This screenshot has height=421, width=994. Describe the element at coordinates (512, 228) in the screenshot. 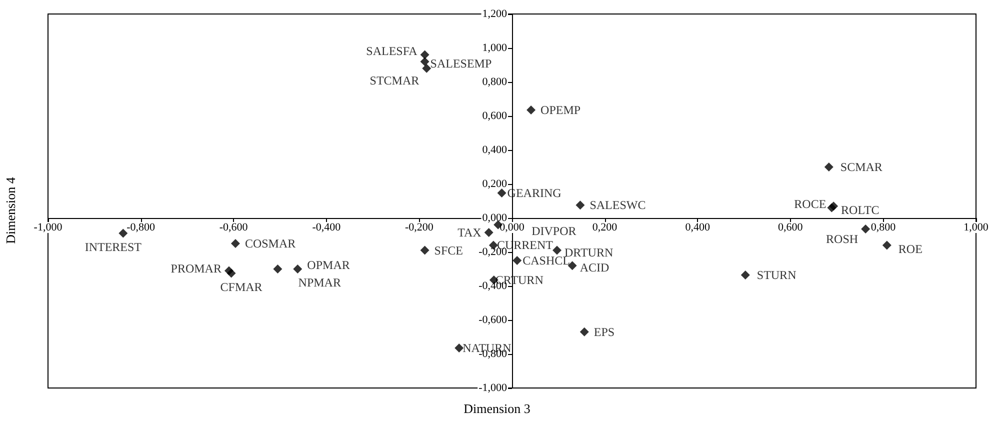

I see `x-tick-label: 0,000` at that location.